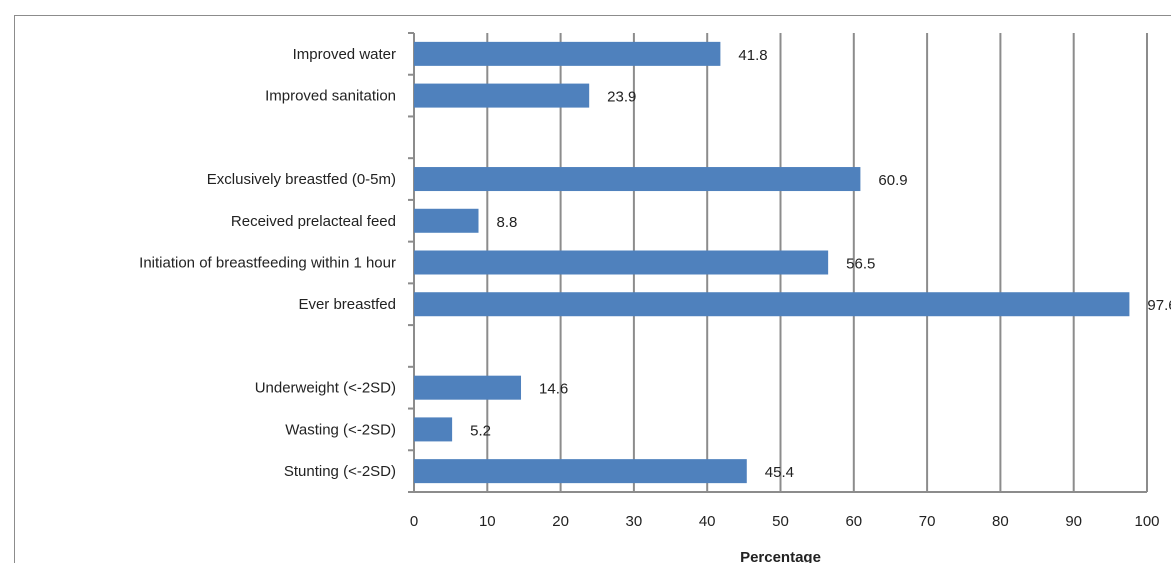 This screenshot has height=563, width=1171. Describe the element at coordinates (1159, 305) in the screenshot. I see `data-label: 97.6` at that location.